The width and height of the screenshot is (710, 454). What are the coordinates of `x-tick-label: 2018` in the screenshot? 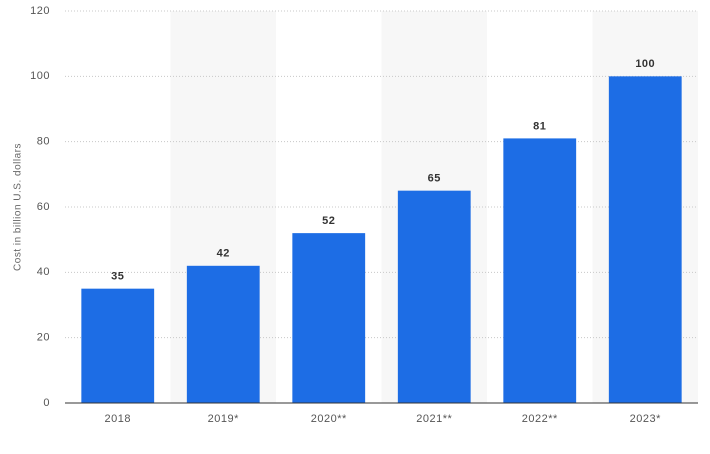 It's located at (118, 419).